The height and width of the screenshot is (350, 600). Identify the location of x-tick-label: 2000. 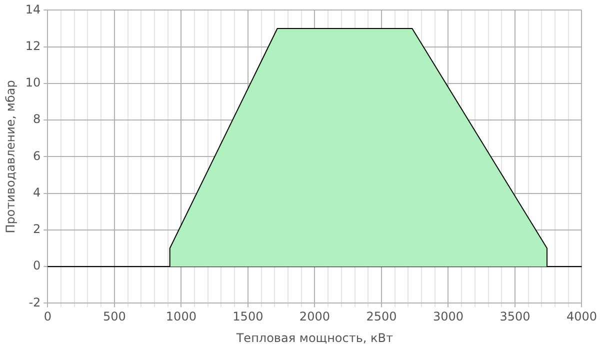
(314, 317).